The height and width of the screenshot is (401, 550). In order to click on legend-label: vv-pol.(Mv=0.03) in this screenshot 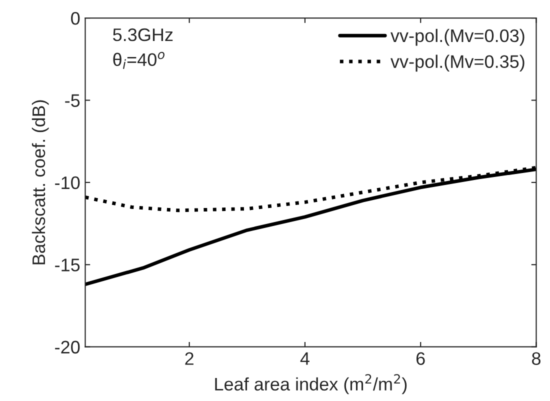, I will do `click(457, 37)`.